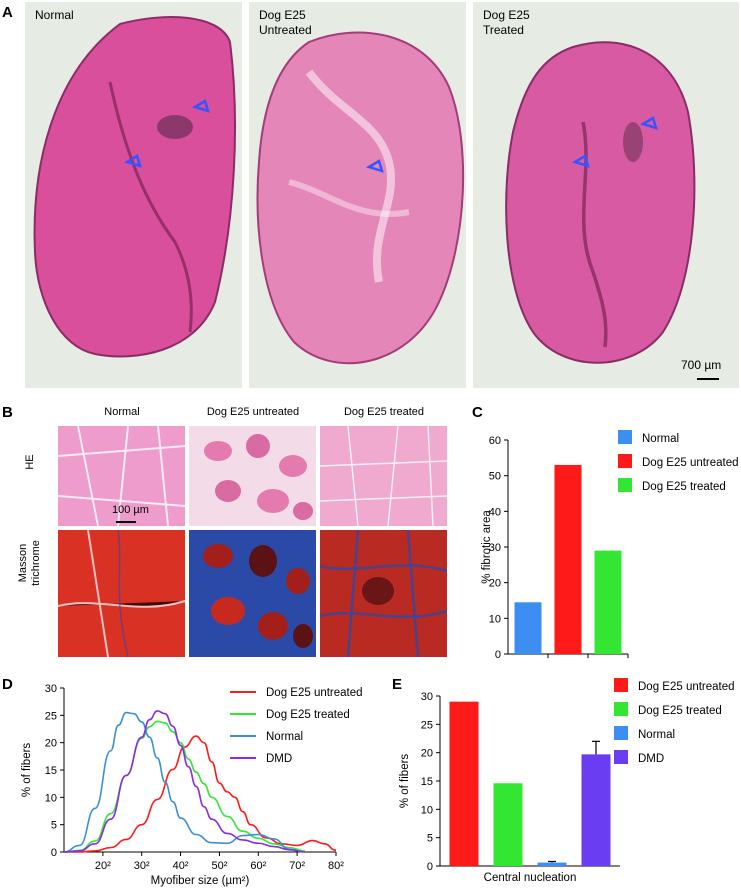 This screenshot has height=888, width=741. What do you see at coordinates (336, 866) in the screenshot?
I see `x-tick-label: 80²` at bounding box center [336, 866].